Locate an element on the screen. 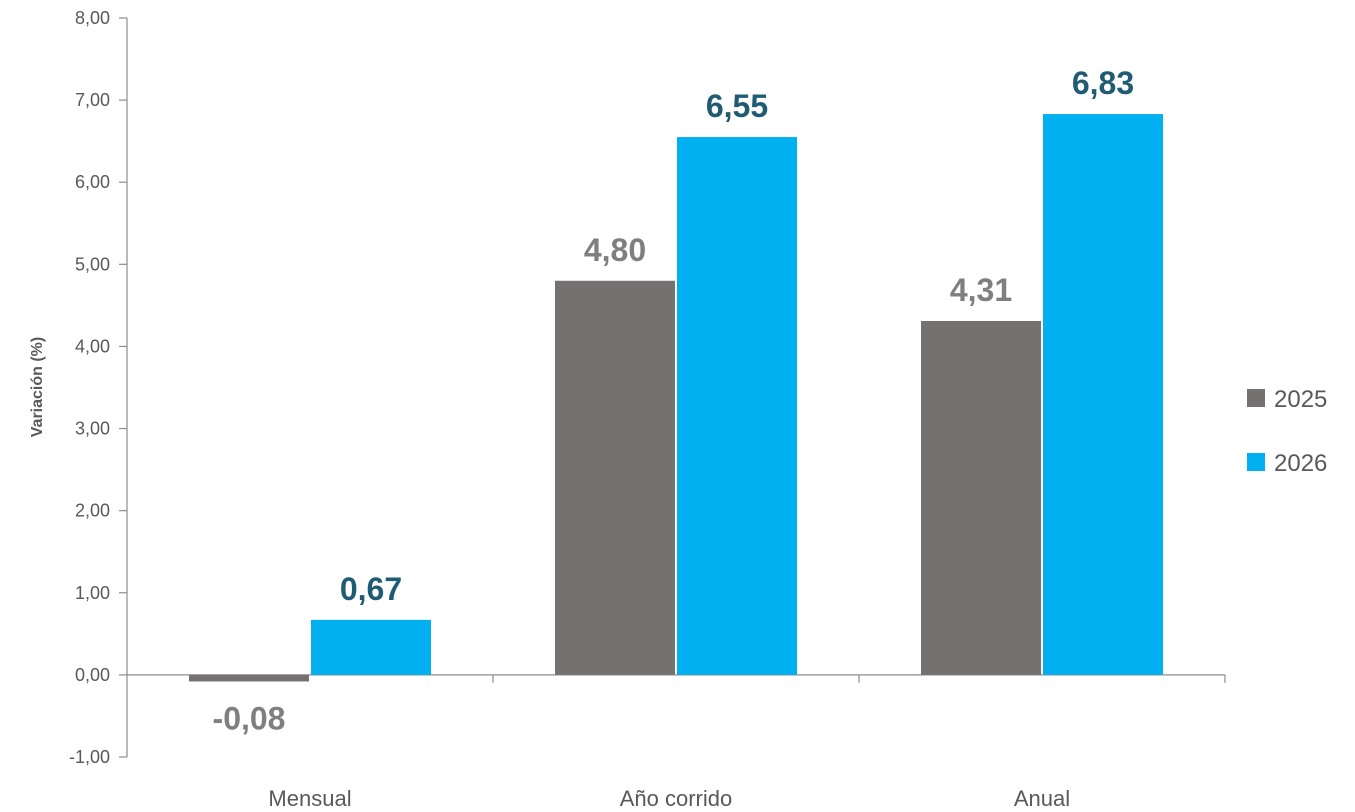 This screenshot has width=1355, height=812. legend: 2025 2026 is located at coordinates (1287, 431).